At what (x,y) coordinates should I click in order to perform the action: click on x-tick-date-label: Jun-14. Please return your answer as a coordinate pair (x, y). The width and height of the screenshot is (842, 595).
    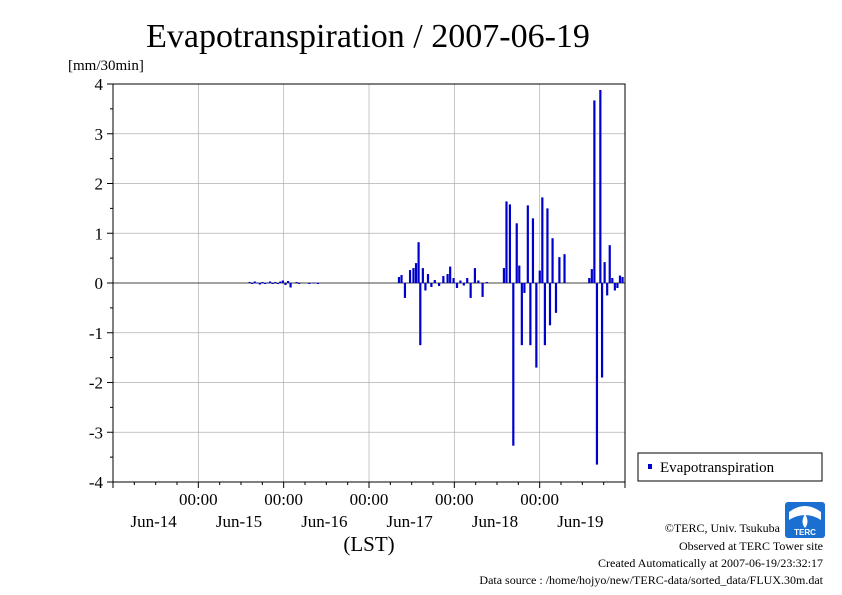
    Looking at the image, I should click on (154, 521).